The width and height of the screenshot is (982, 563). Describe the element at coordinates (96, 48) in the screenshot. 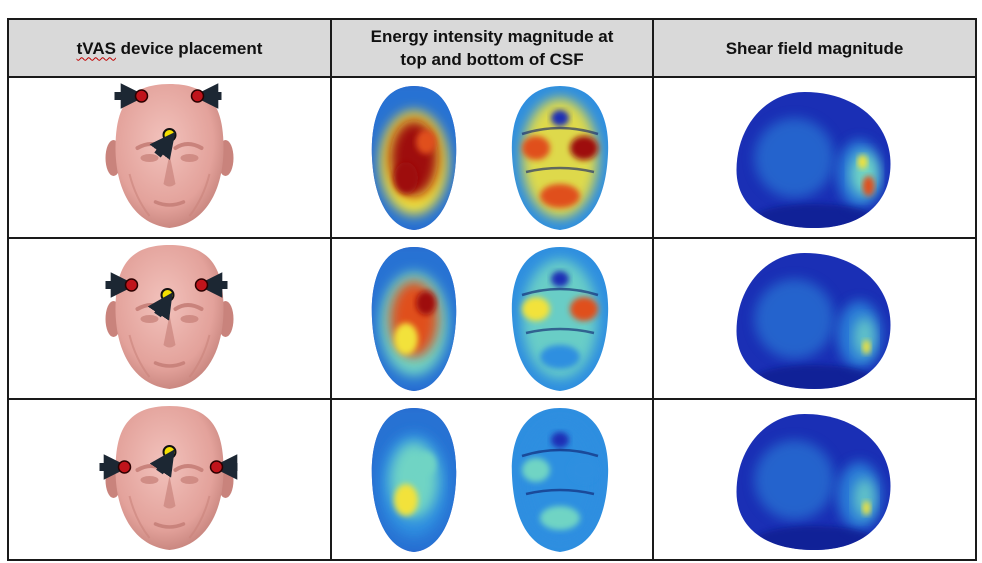

I see `header-tvas-word: tVAS` at that location.